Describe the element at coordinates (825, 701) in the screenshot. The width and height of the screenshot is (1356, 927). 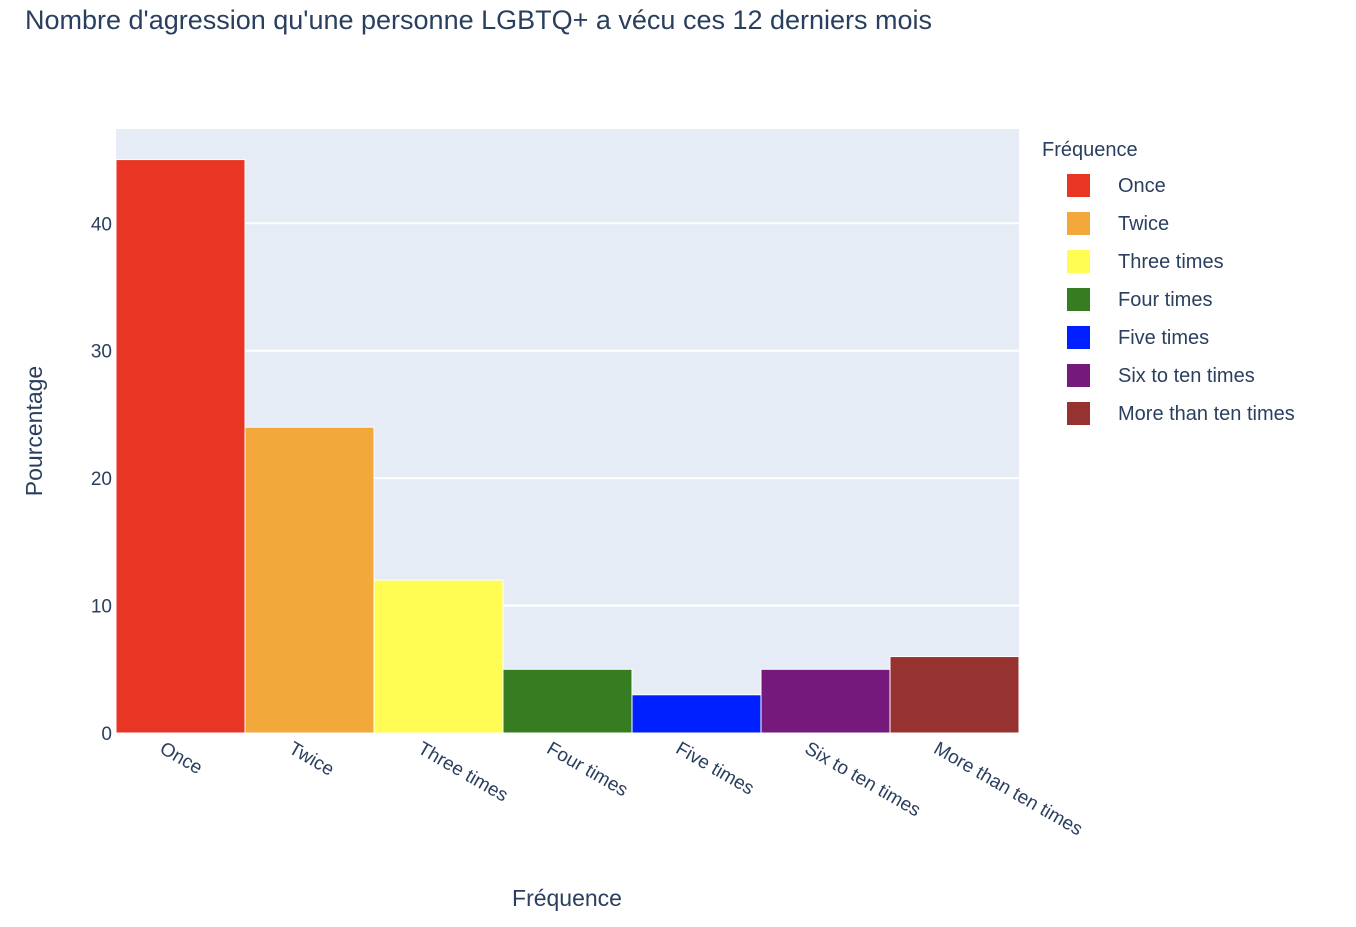
I see `bar-six-to-ten-times` at that location.